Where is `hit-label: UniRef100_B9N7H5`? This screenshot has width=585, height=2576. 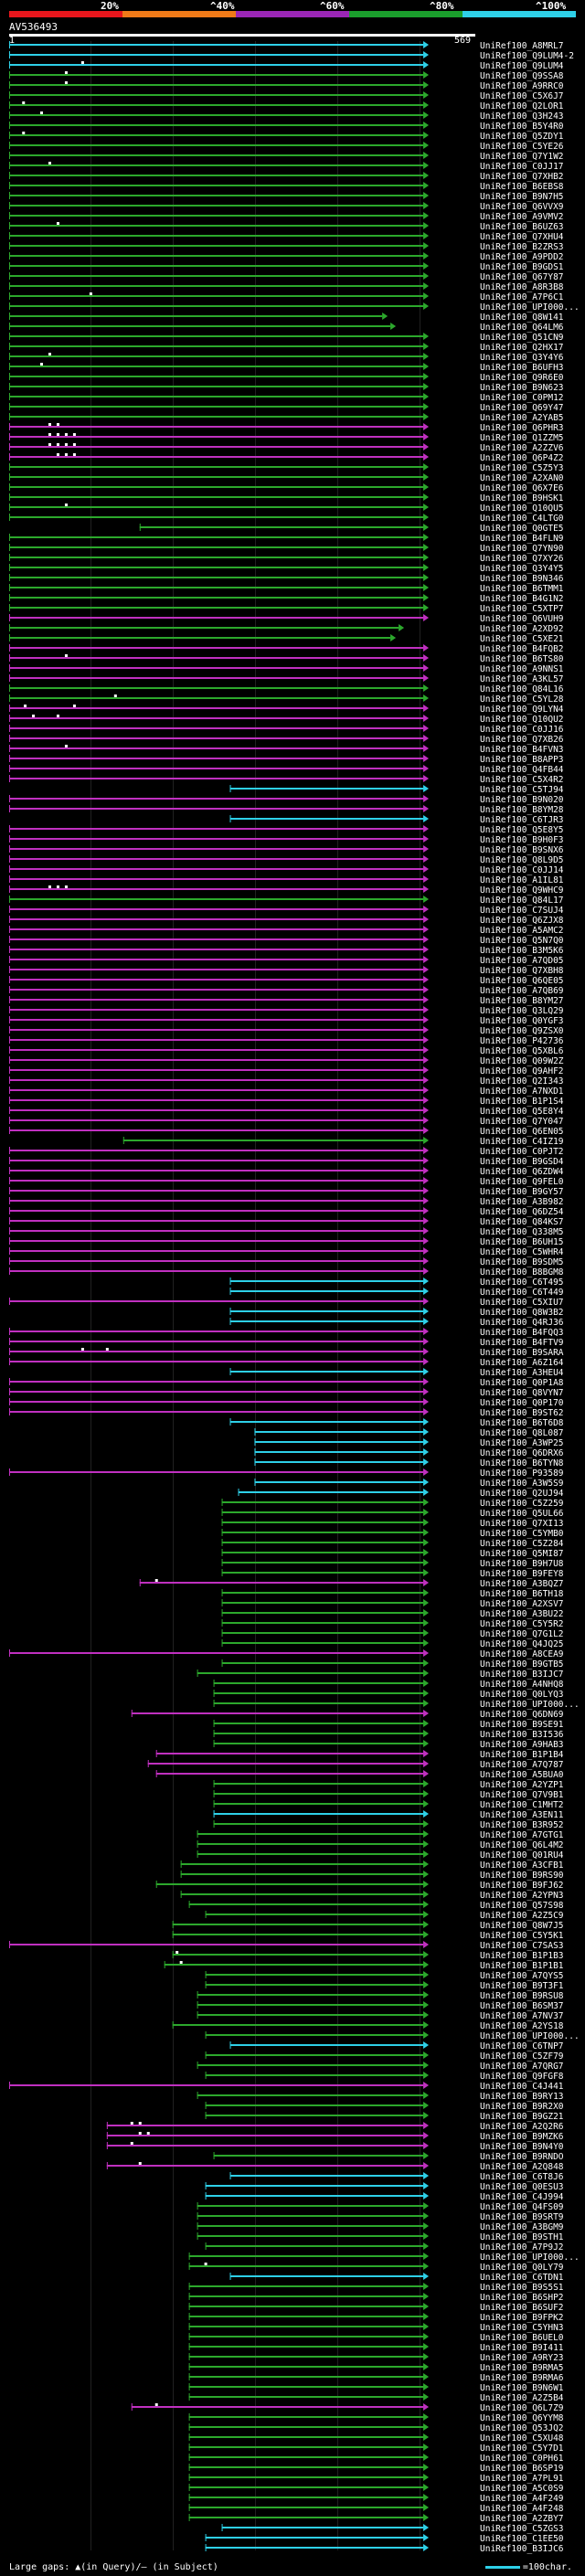
hit-label: UniRef100_B9N7H5 is located at coordinates (522, 197).